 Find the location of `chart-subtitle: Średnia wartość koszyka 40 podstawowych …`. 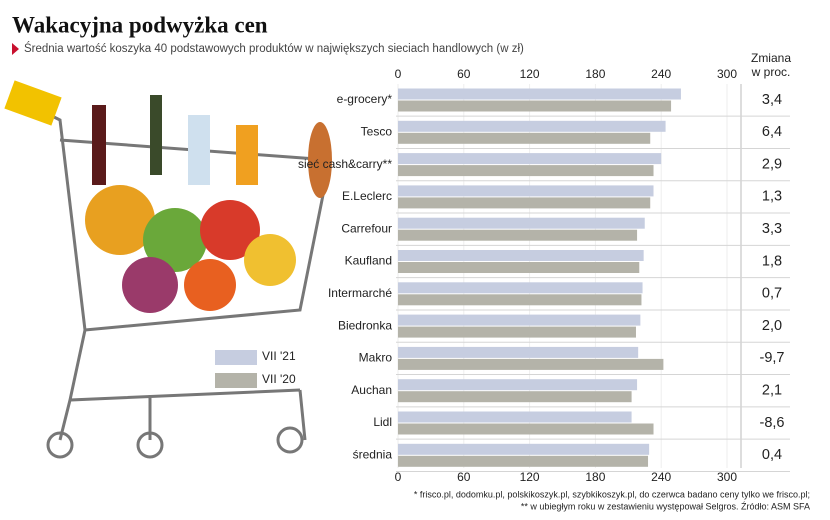

chart-subtitle: Średnia wartość koszyka 40 podstawowych … is located at coordinates (274, 48).